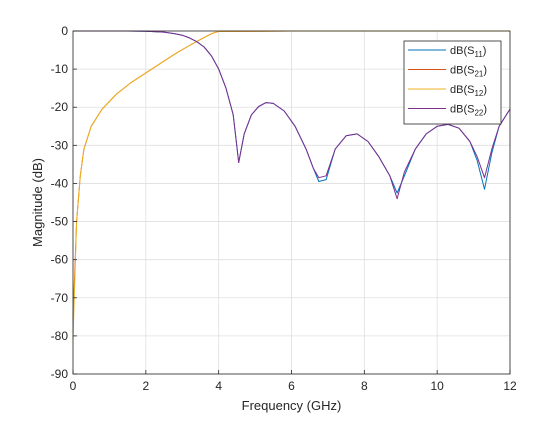 The height and width of the screenshot is (425, 560). What do you see at coordinates (60, 298) in the screenshot?
I see `y-tick-label: -70` at bounding box center [60, 298].